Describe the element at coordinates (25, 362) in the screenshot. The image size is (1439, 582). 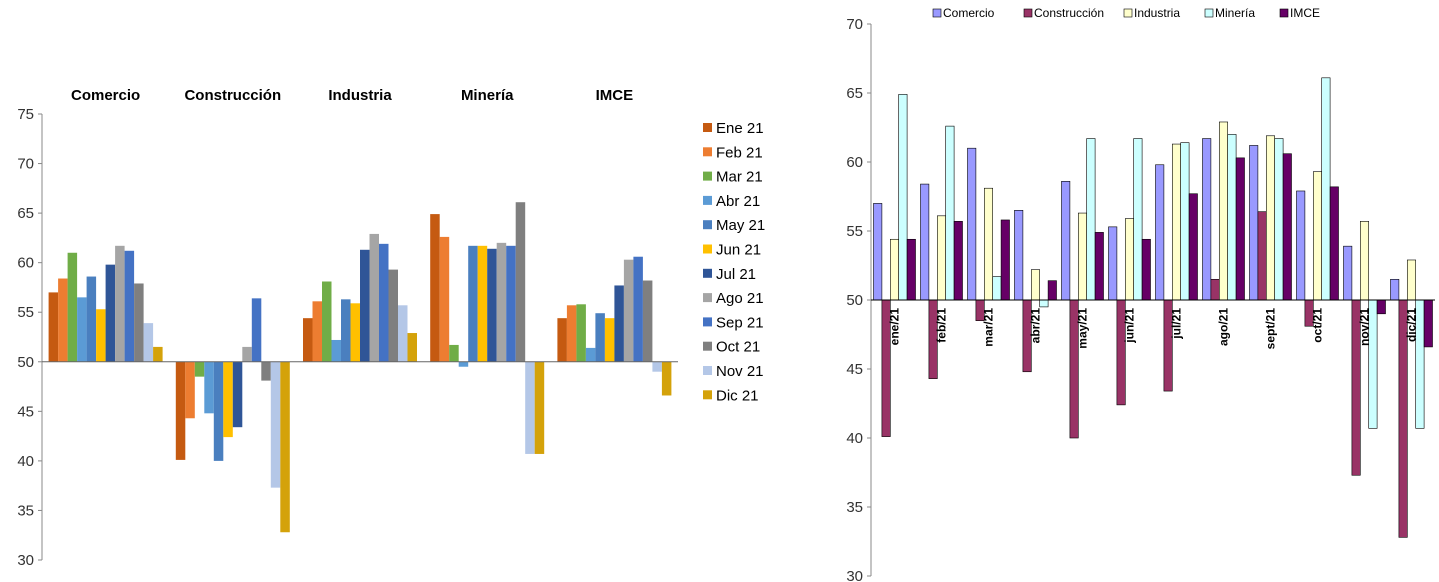
I see `y-tick-label: 50` at that location.